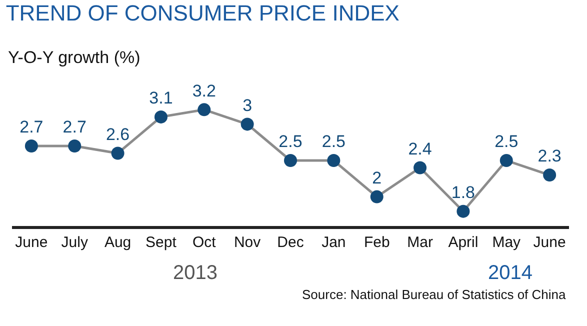 This screenshot has width=587, height=326. Describe the element at coordinates (334, 242) in the screenshot. I see `x-tick-label: Jan` at that location.